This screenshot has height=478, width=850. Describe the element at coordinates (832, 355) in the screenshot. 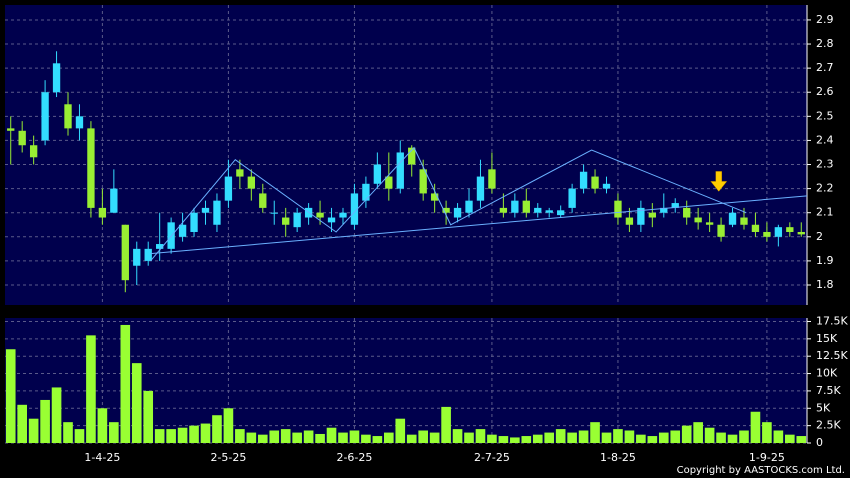

I see `y-tick-label: 12.5K` at that location.